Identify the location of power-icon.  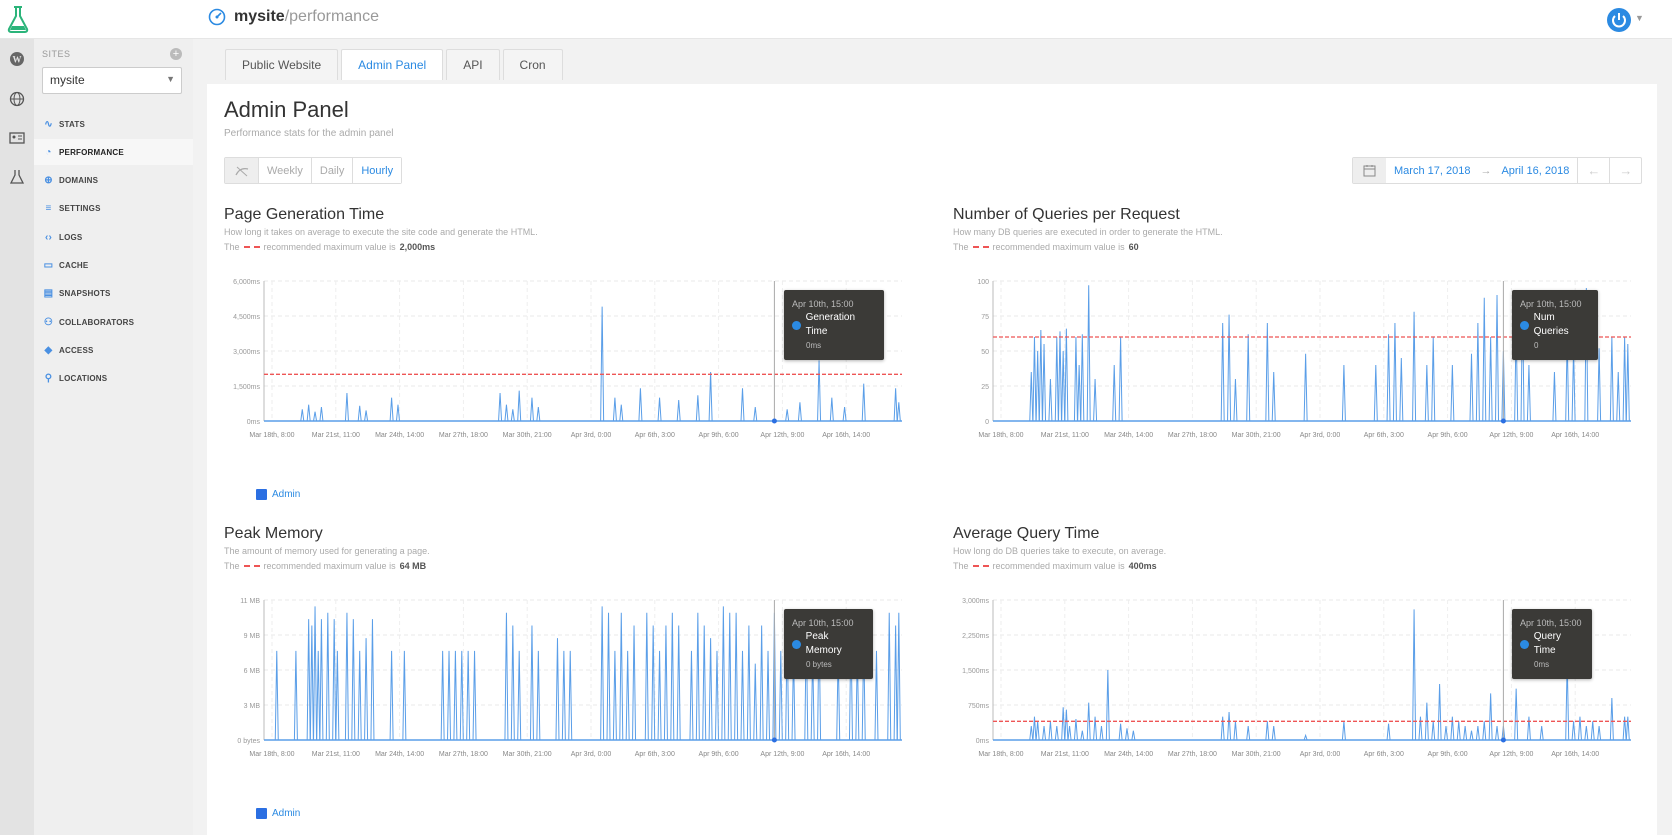
(1619, 20).